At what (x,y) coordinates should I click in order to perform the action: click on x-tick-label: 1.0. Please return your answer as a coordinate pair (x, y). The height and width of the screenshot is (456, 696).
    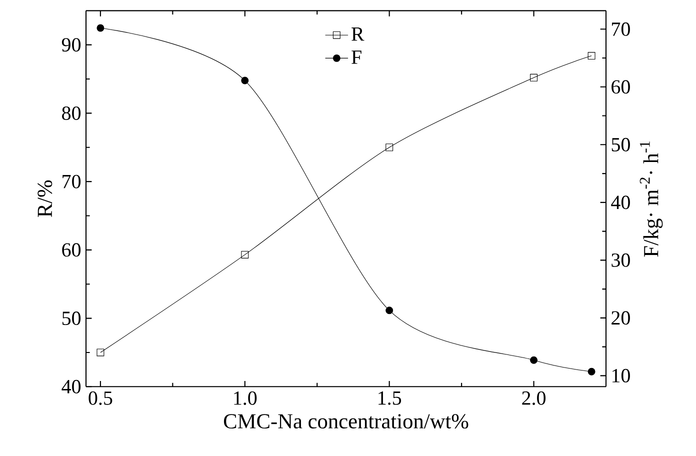
    Looking at the image, I should click on (245, 398).